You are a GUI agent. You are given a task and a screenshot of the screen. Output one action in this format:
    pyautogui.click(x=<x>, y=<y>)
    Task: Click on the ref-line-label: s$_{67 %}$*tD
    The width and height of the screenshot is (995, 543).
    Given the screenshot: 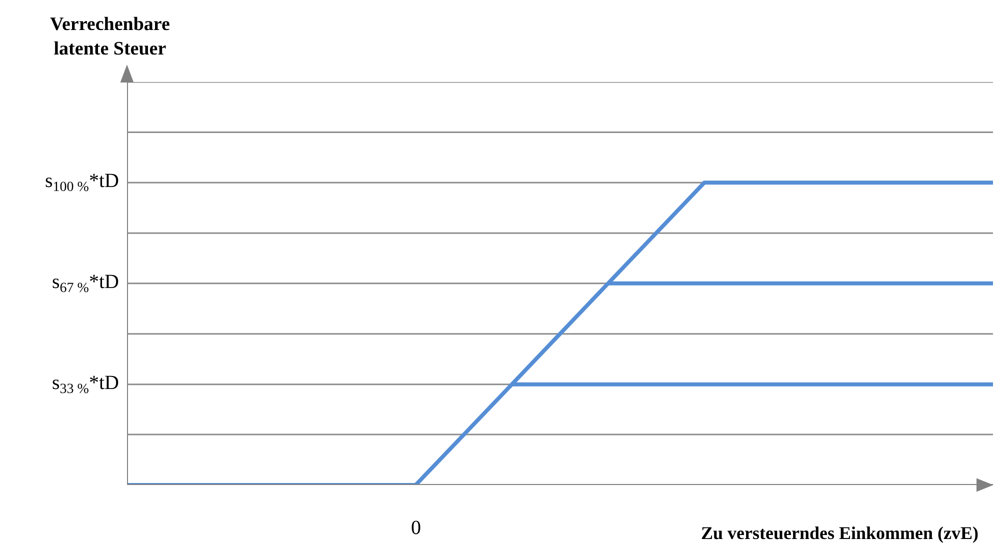 What is the action you would take?
    pyautogui.click(x=85, y=283)
    